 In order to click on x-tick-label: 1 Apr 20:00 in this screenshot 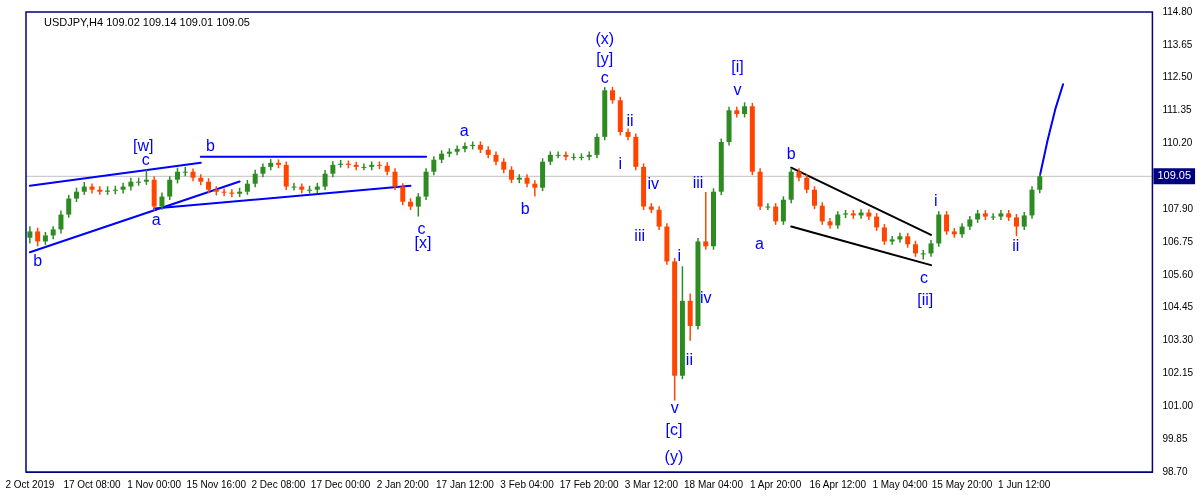, I will do `click(776, 484)`.